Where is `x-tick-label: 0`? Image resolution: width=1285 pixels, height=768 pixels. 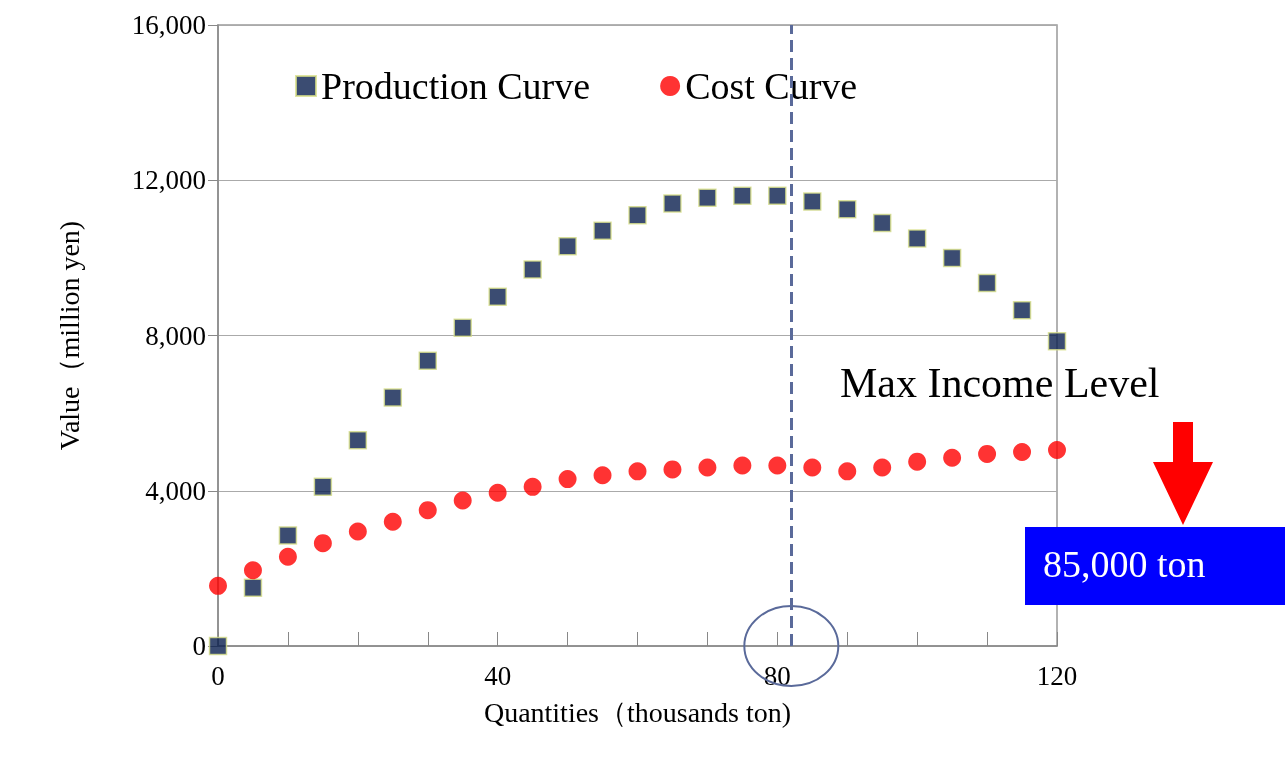 x-tick-label: 0 is located at coordinates (218, 675).